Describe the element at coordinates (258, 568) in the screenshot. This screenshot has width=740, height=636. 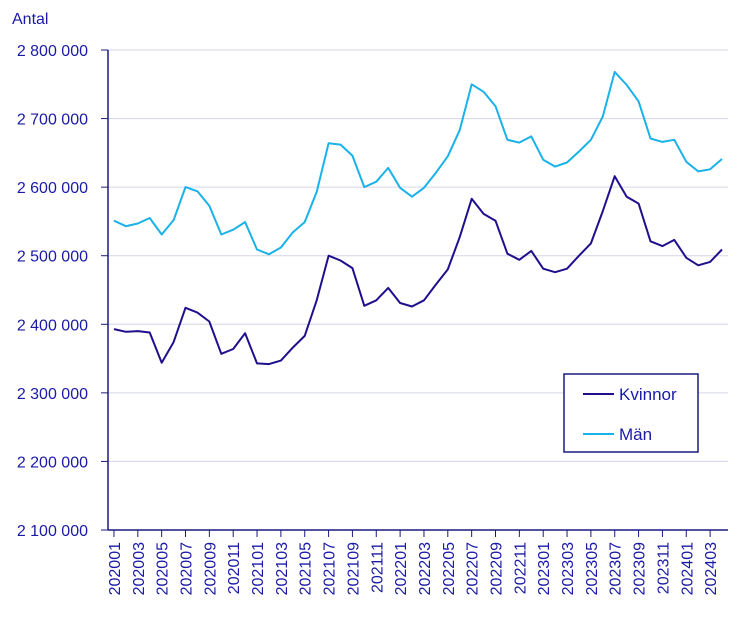
I see `x-tick-label: 202101` at that location.